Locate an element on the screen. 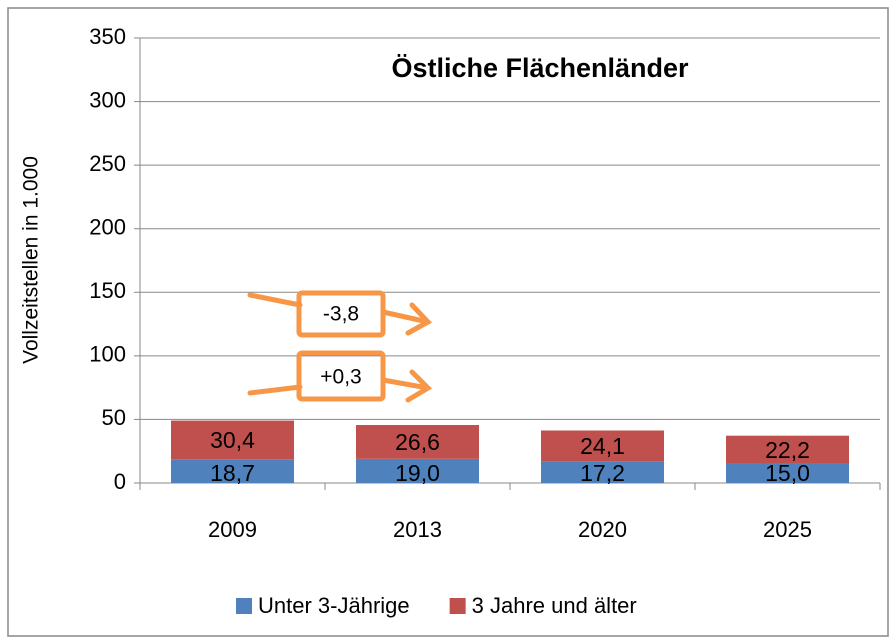 Image resolution: width=896 pixels, height=644 pixels. y-tick-label: 350 is located at coordinates (107, 36).